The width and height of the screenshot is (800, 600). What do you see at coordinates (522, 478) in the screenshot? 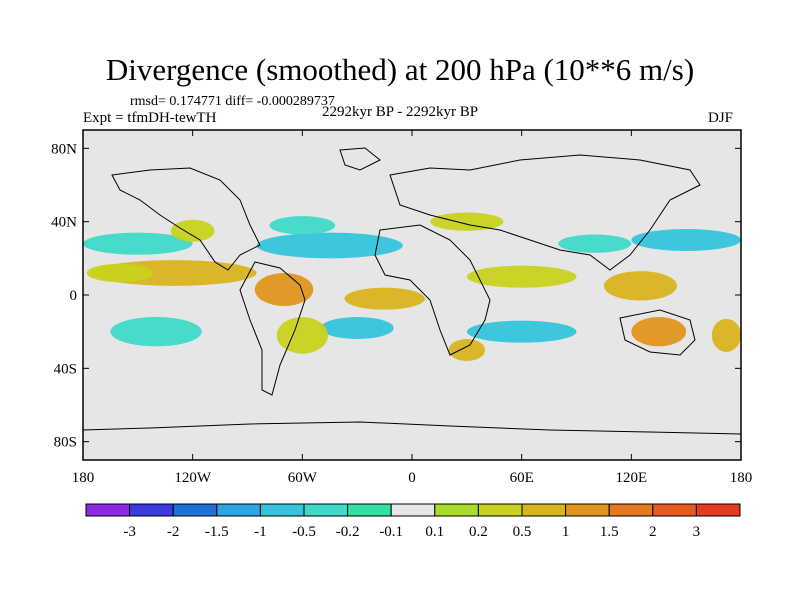
I see `x-tick-label: 60E` at bounding box center [522, 478].